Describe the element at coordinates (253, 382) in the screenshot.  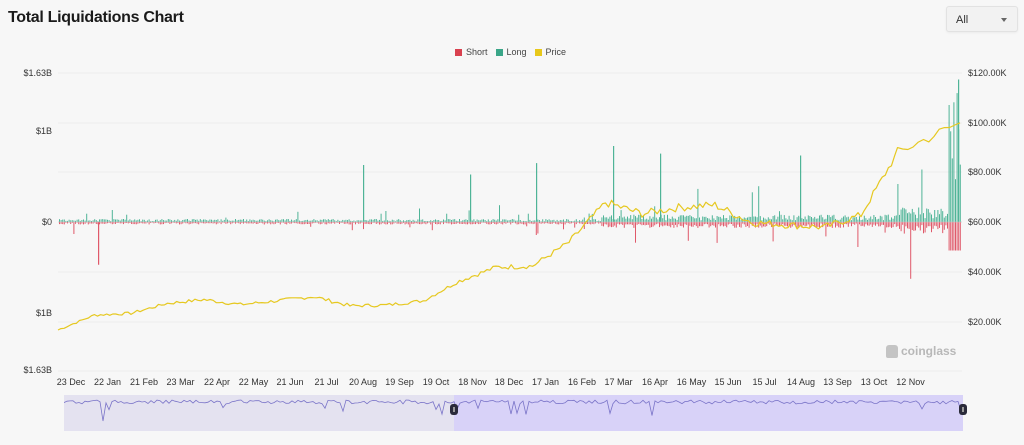
I see `x-axis-tick: 22 May` at that location.